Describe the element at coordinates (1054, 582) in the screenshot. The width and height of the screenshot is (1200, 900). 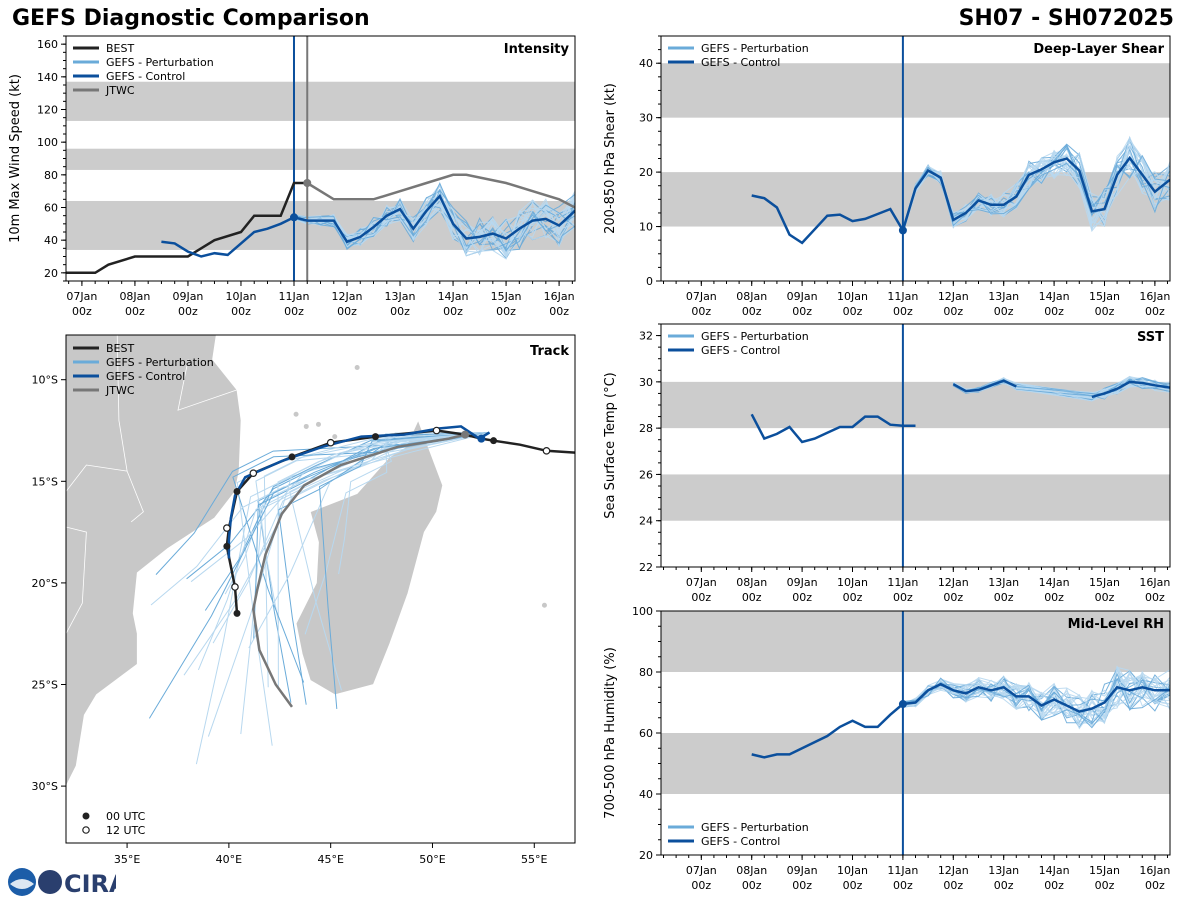
I see `sst-xtick-label: 14Jan` at that location.